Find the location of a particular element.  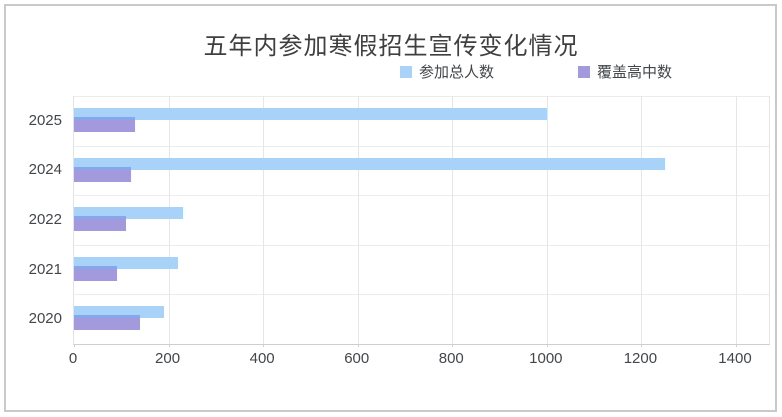

legend-swatch-purple-icon is located at coordinates (584, 71).